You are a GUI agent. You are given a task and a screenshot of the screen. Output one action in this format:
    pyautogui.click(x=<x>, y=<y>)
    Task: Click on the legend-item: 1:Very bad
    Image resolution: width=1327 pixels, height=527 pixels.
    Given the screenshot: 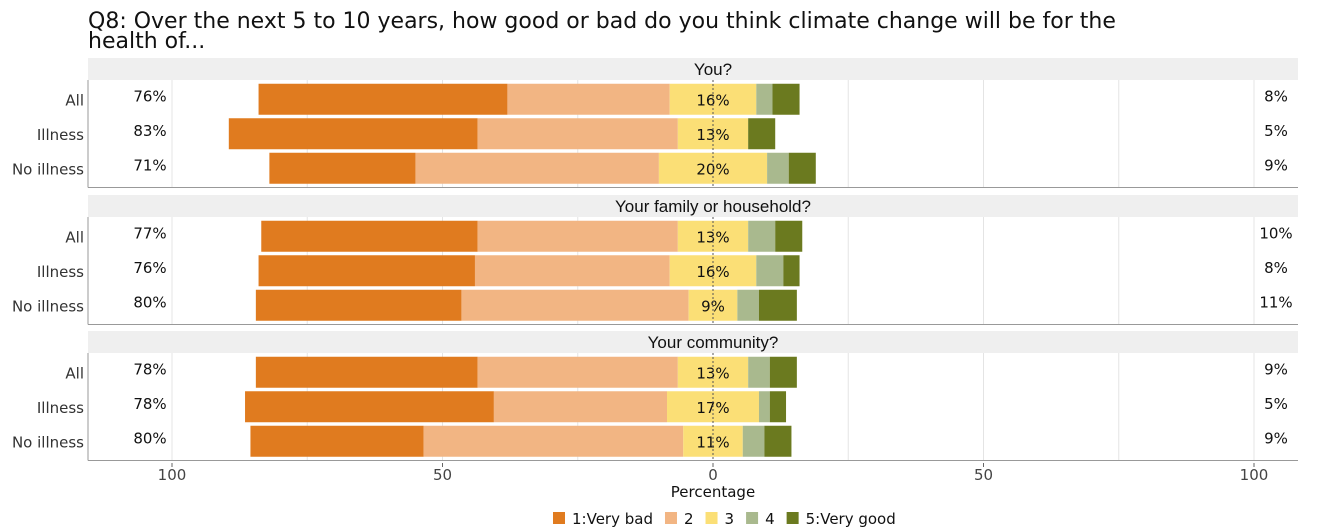 What is the action you would take?
    pyautogui.click(x=603, y=518)
    